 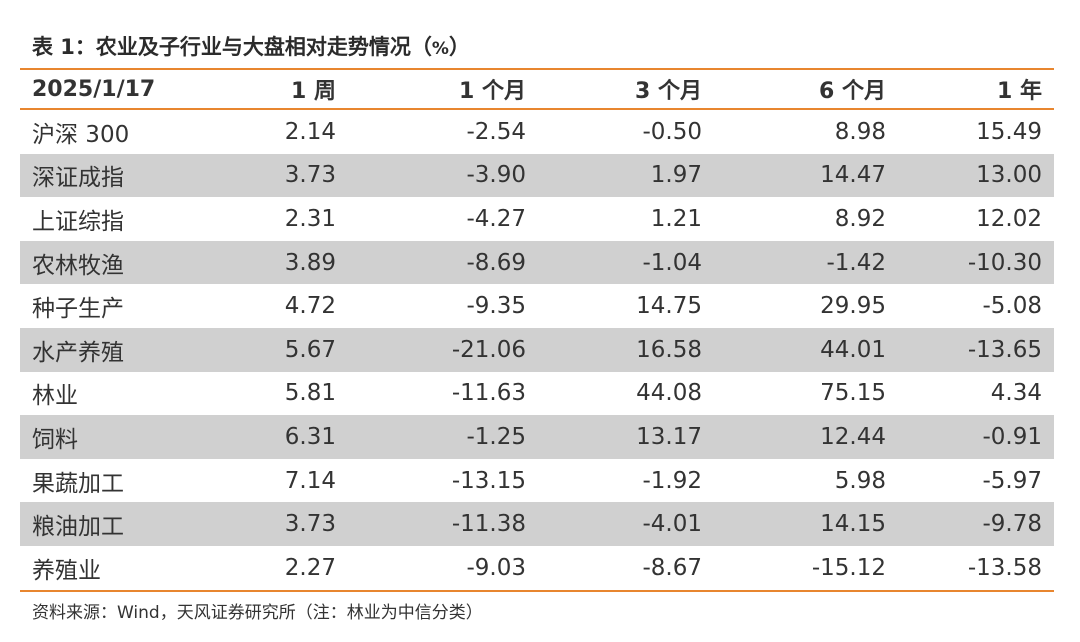 I want to click on cell-6-month: 8.98, so click(x=860, y=131).